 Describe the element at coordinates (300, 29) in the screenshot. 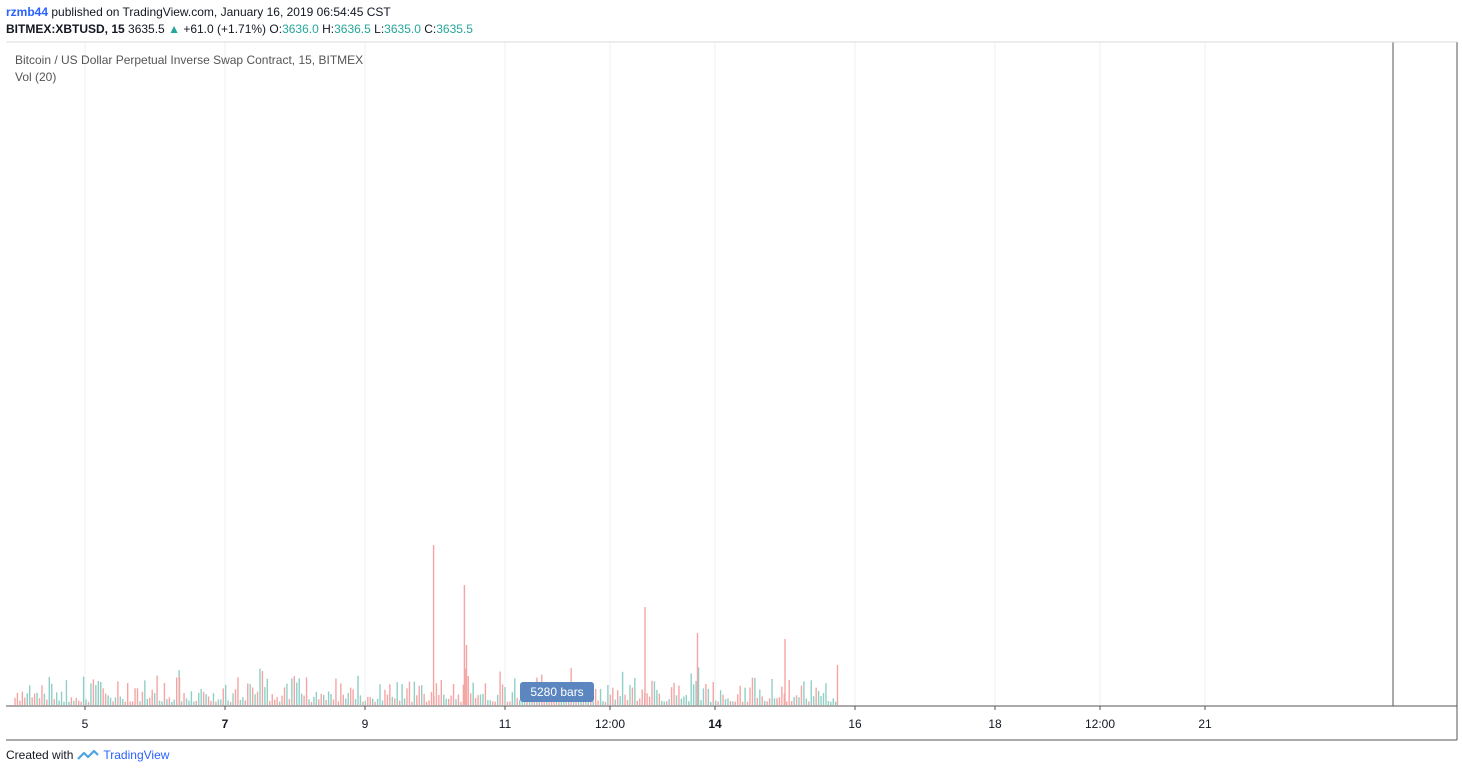

I see `open-value: 3636.0` at that location.